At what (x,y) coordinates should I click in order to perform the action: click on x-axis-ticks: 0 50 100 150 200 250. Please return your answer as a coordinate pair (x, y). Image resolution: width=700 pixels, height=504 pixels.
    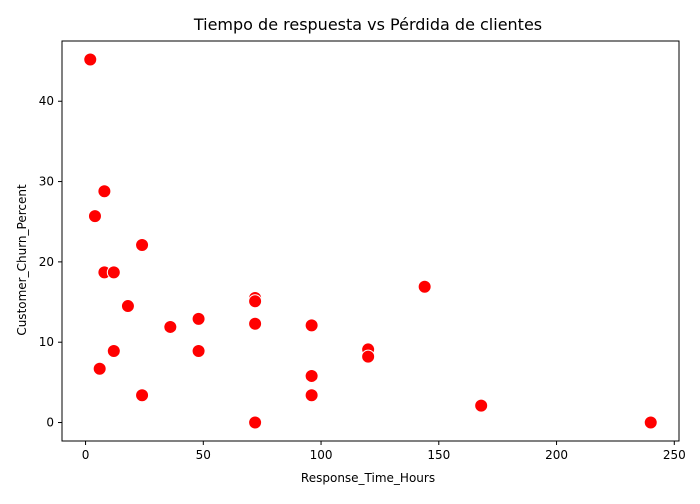
    Looking at the image, I should click on (384, 451).